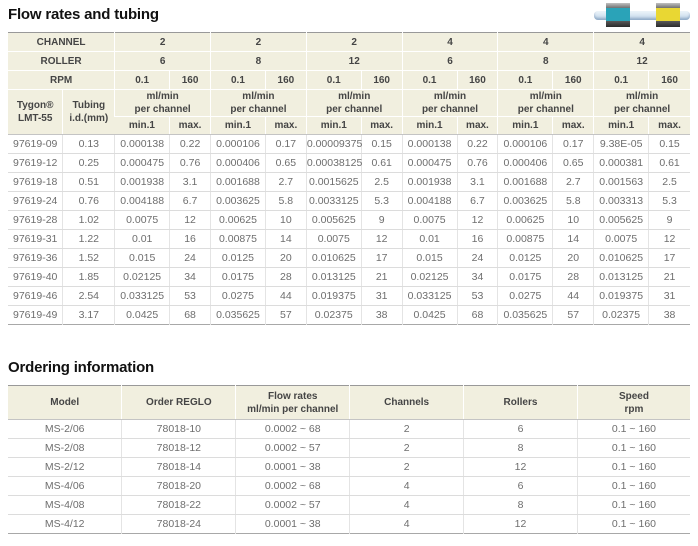  What do you see at coordinates (285, 315) in the screenshot?
I see `flow-value-cell: 57` at bounding box center [285, 315].